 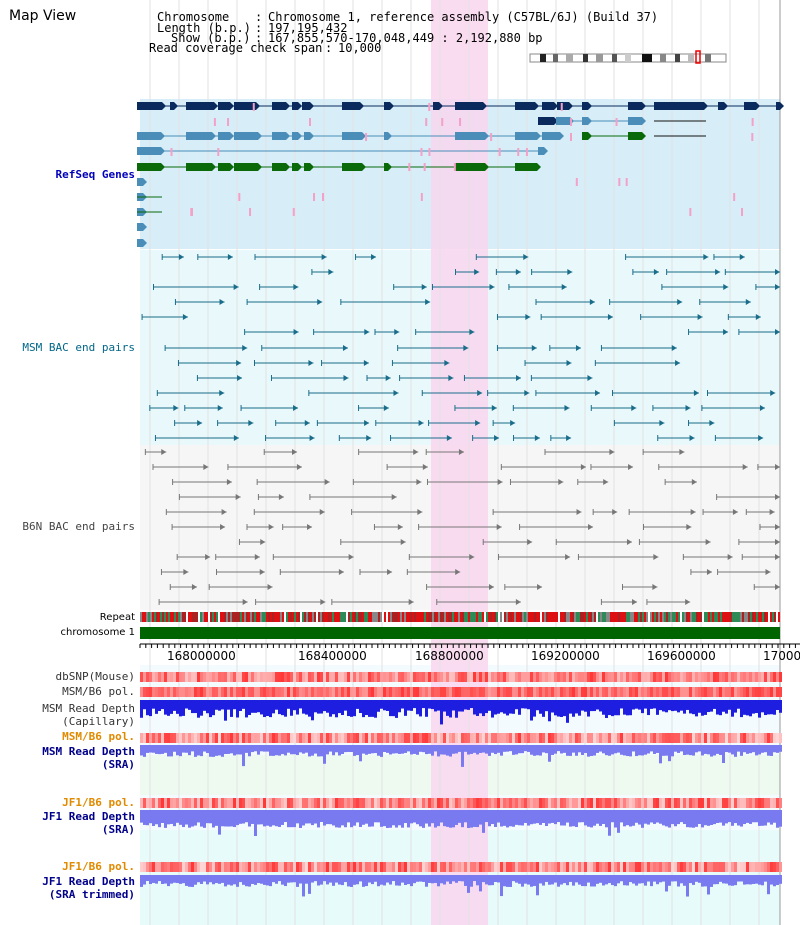 I want to click on length-sep: :, so click(x=259, y=28).